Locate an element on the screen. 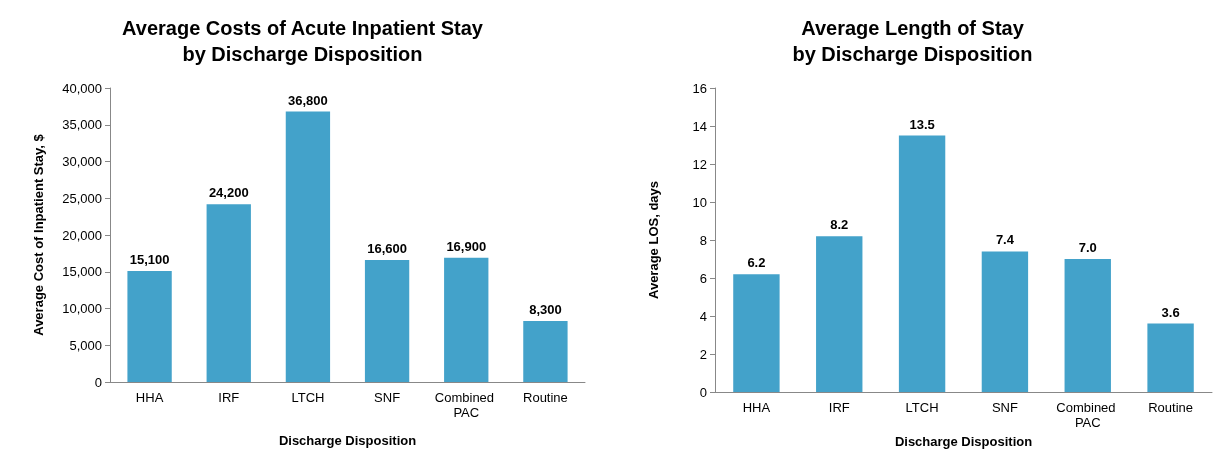 This screenshot has height=453, width=1220. data-label: 36,800 is located at coordinates (308, 100).